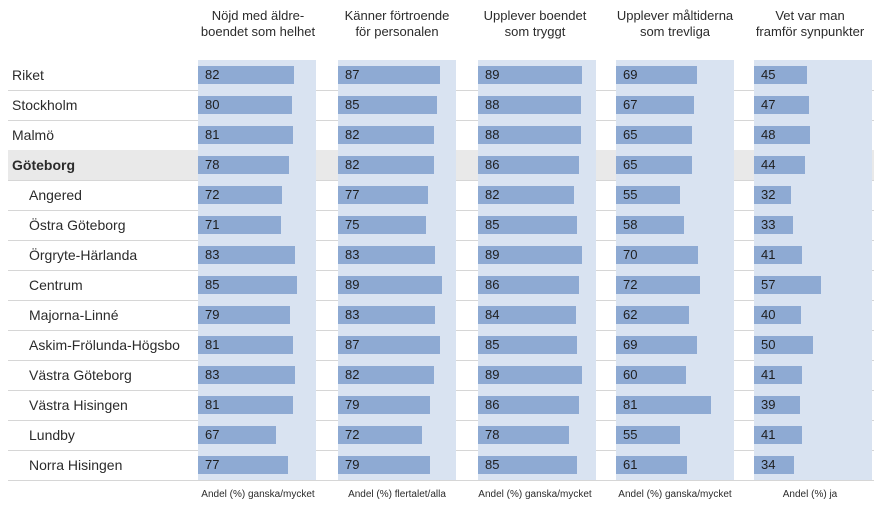  Describe the element at coordinates (810, 494) in the screenshot. I see `column-footer: Andel (%) ja` at that location.